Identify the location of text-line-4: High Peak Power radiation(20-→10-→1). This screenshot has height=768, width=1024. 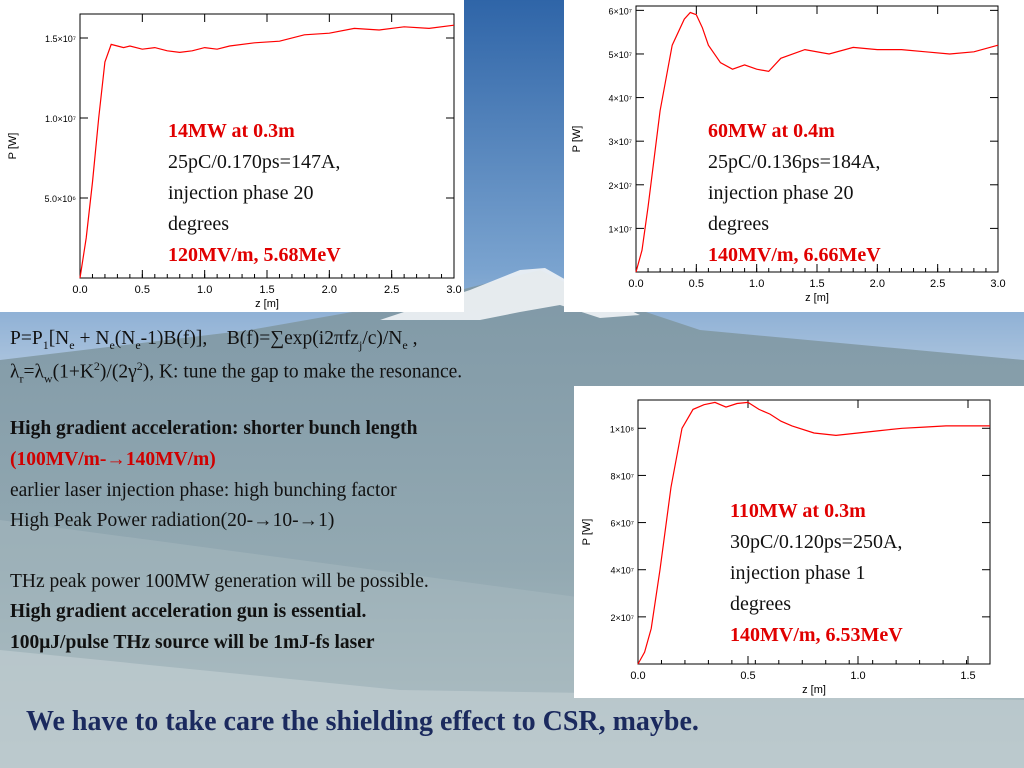
(172, 520).